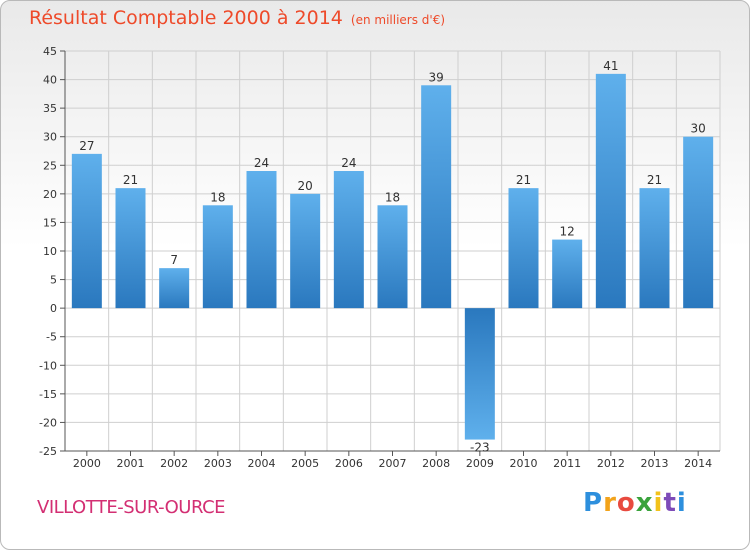  I want to click on y-tick-label: 25, so click(50, 165).